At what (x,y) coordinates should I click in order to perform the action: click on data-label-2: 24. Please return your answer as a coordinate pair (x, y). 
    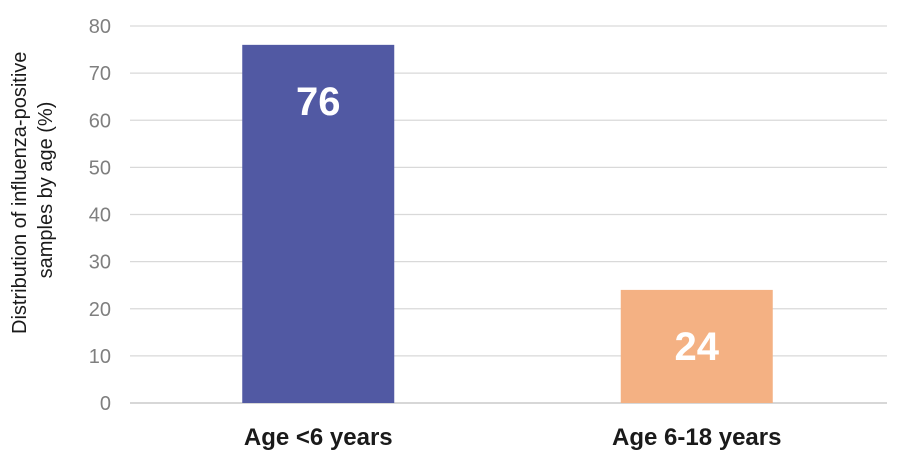
    Looking at the image, I should click on (697, 347).